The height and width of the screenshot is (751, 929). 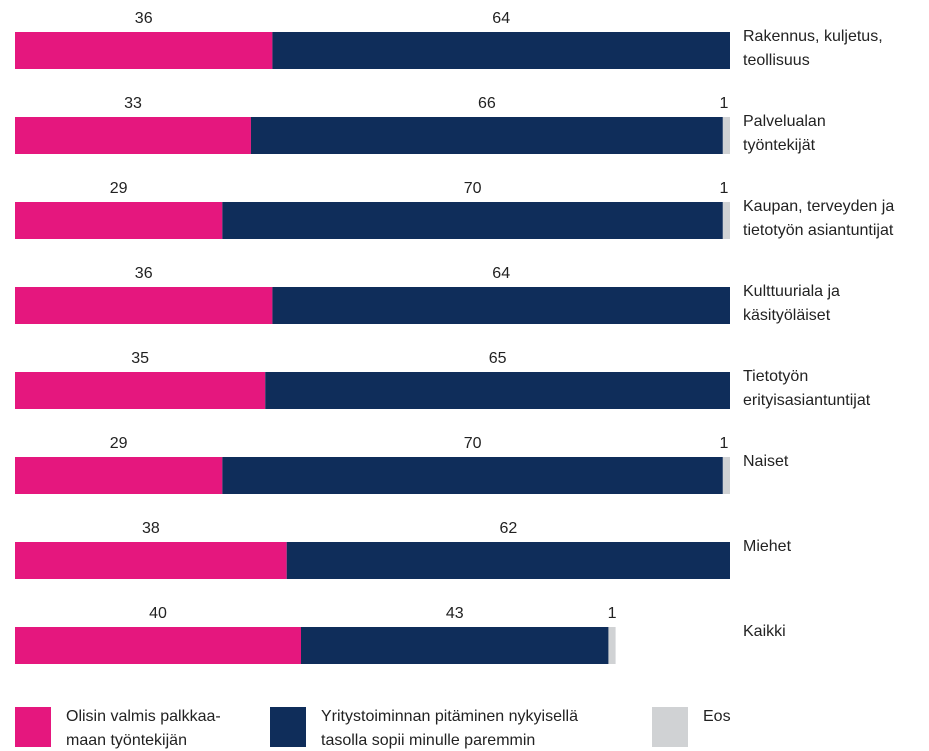 What do you see at coordinates (766, 461) in the screenshot?
I see `category-label: Naiset` at bounding box center [766, 461].